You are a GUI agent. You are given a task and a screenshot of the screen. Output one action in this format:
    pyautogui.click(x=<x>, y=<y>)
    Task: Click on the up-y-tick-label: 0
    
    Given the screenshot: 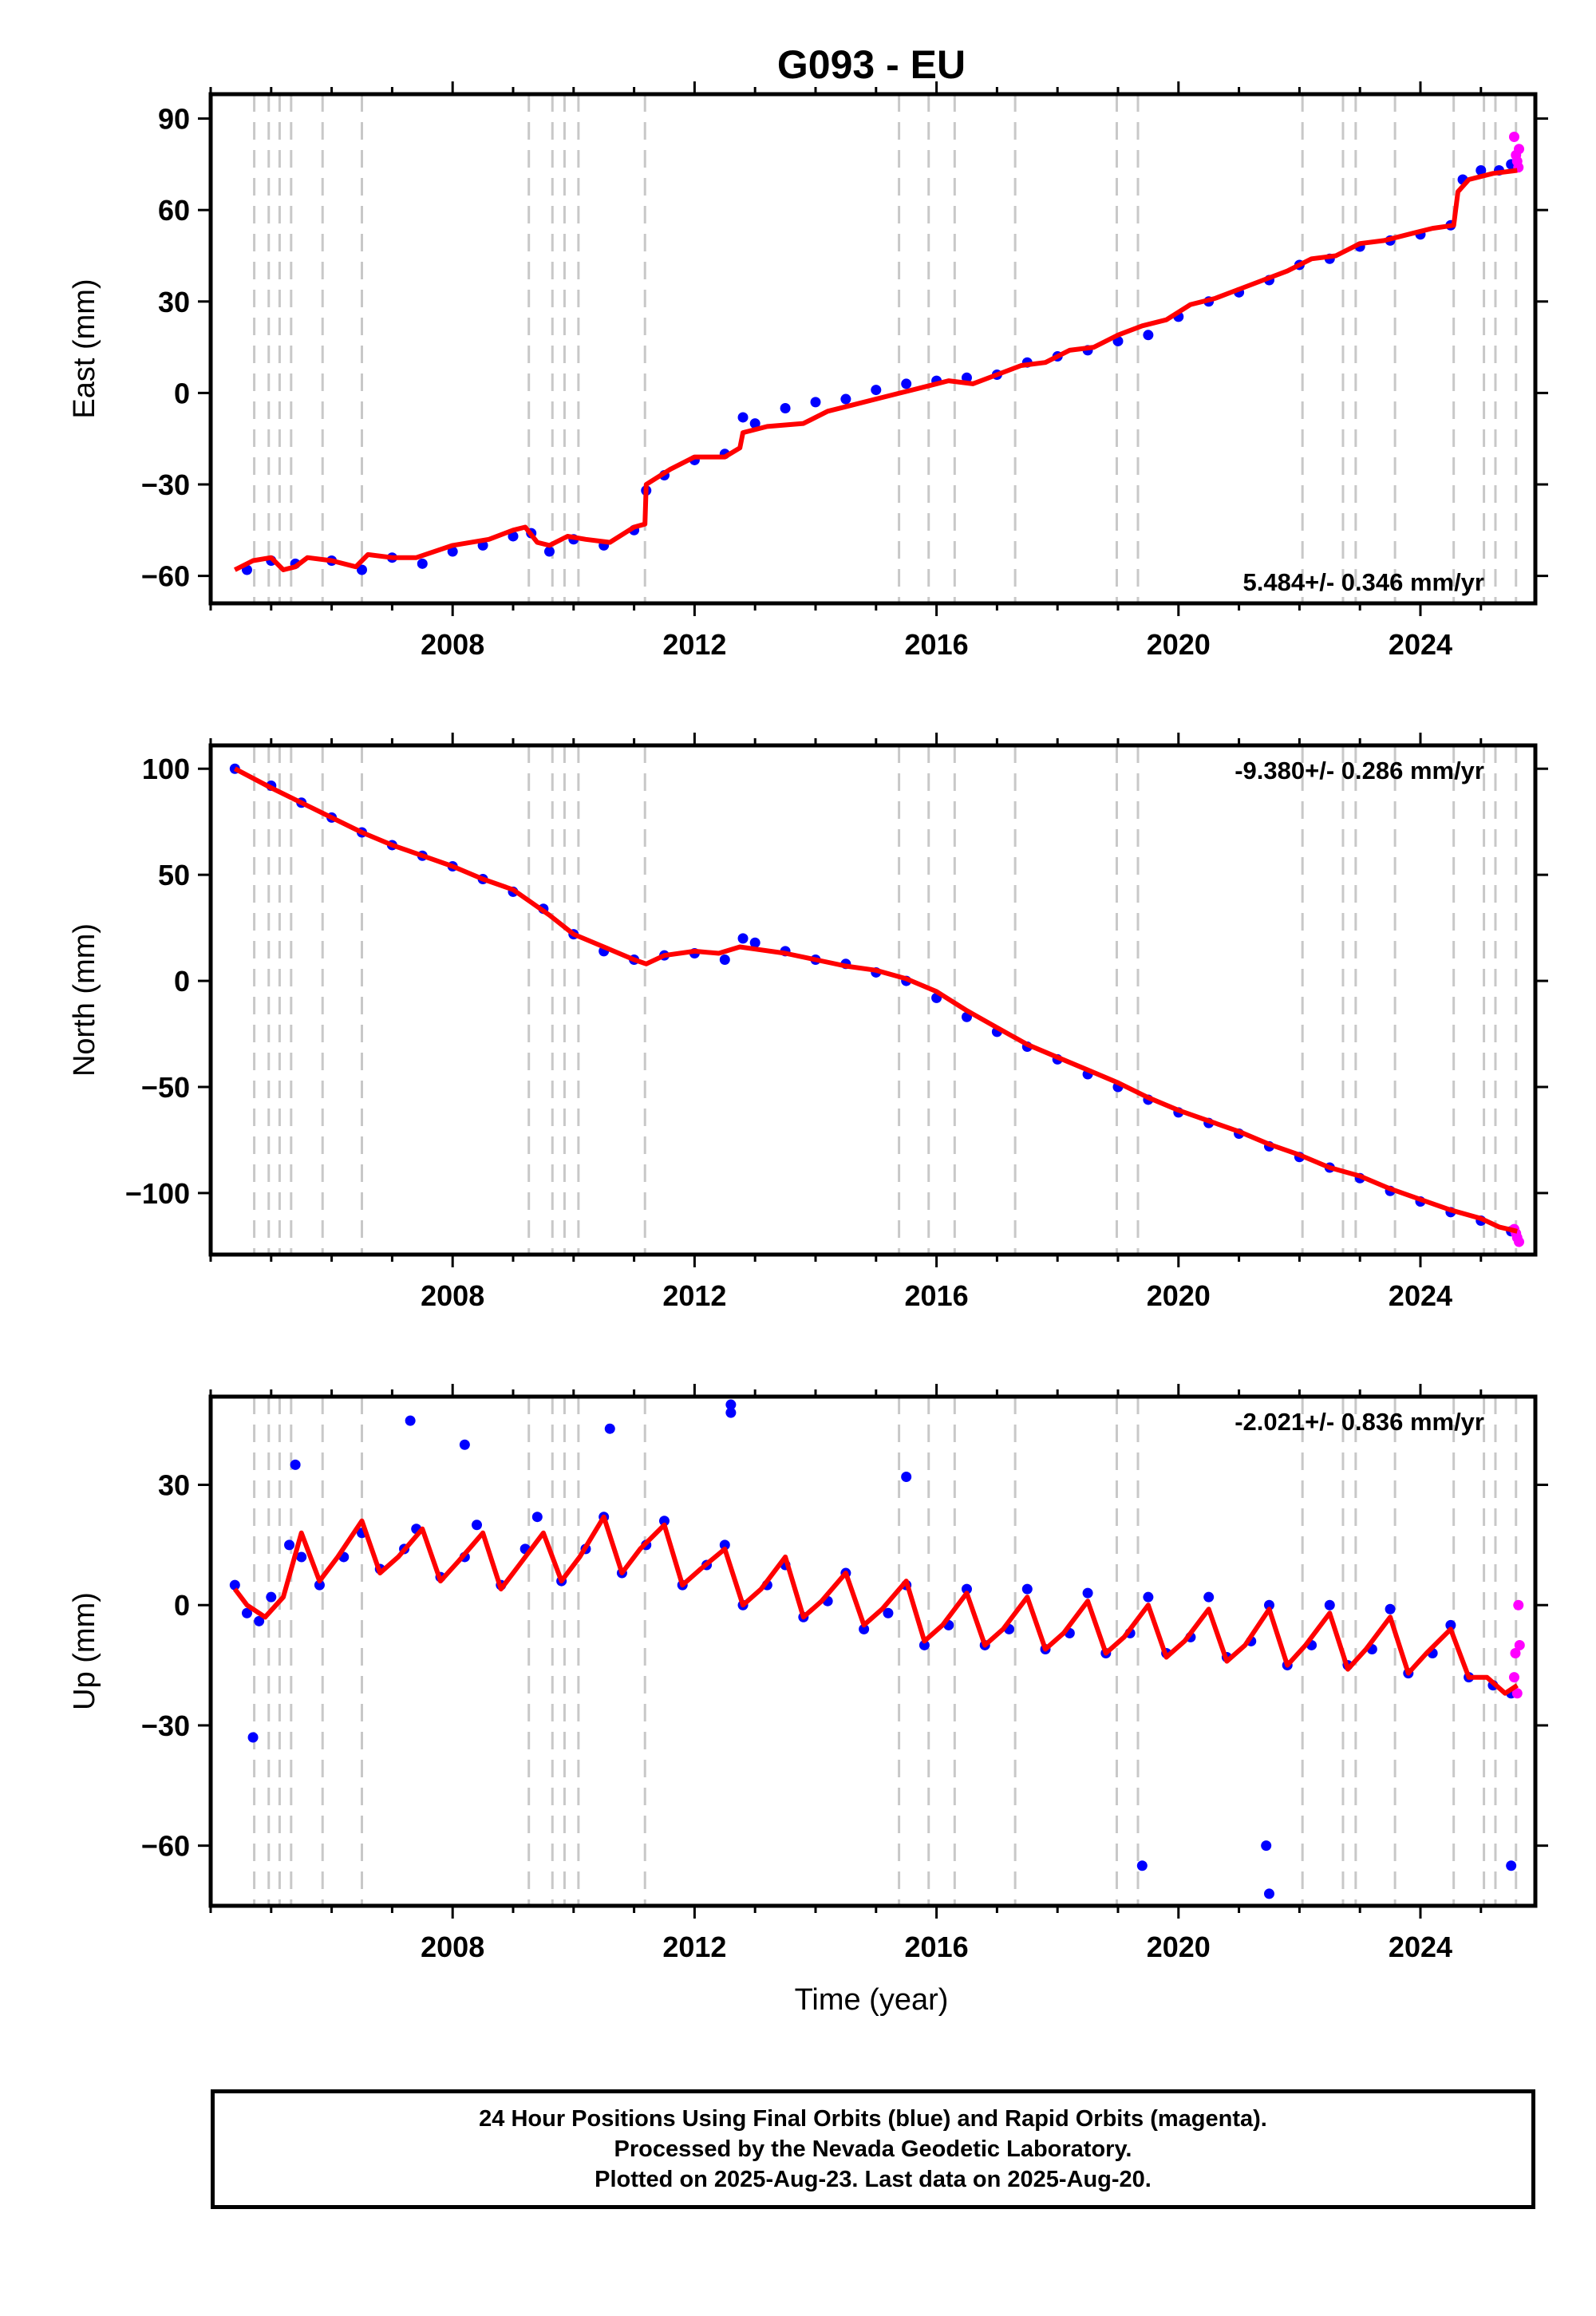 What is the action you would take?
    pyautogui.click(x=182, y=1605)
    